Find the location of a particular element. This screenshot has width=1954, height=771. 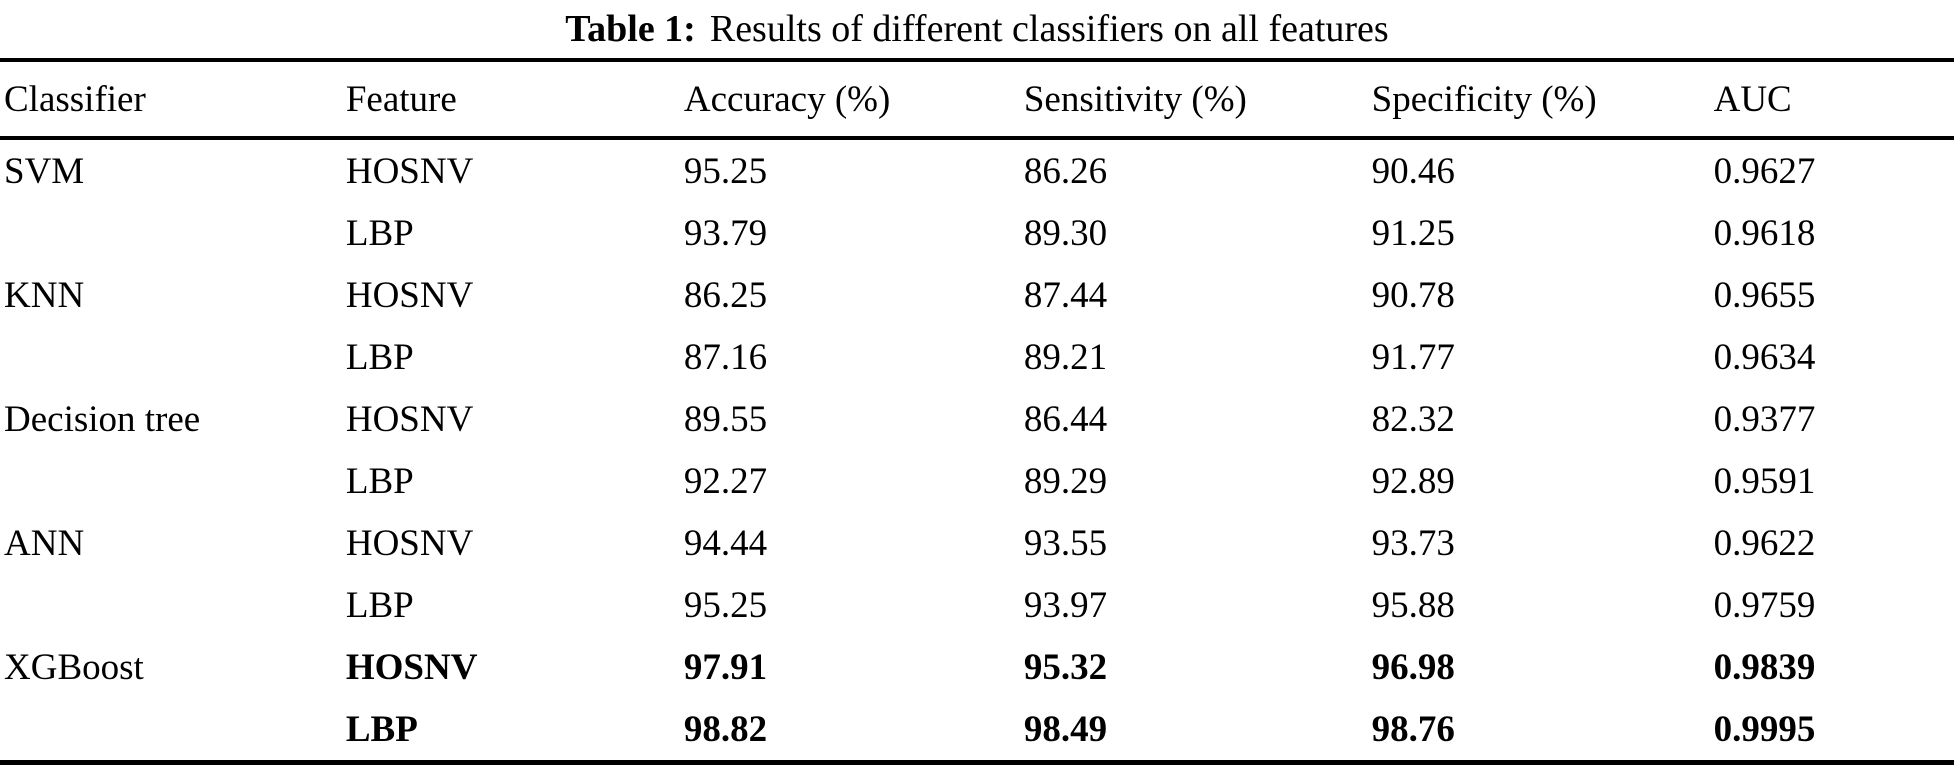

column-header-classifier: Classifier is located at coordinates (173, 100).